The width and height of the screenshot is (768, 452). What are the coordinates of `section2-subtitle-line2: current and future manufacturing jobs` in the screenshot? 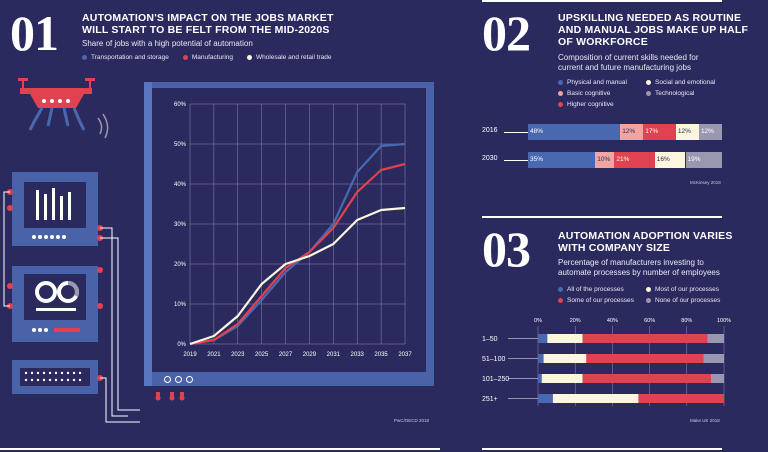 It's located at (624, 67).